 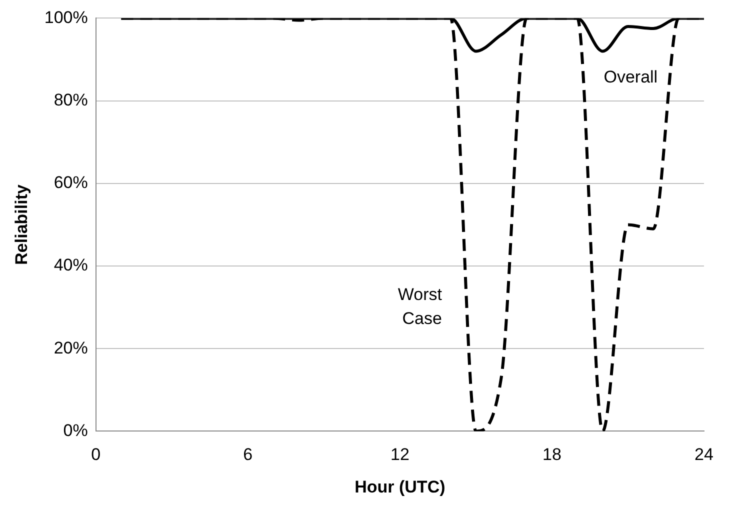 What do you see at coordinates (552, 454) in the screenshot?
I see `x-tick-label: 18` at bounding box center [552, 454].